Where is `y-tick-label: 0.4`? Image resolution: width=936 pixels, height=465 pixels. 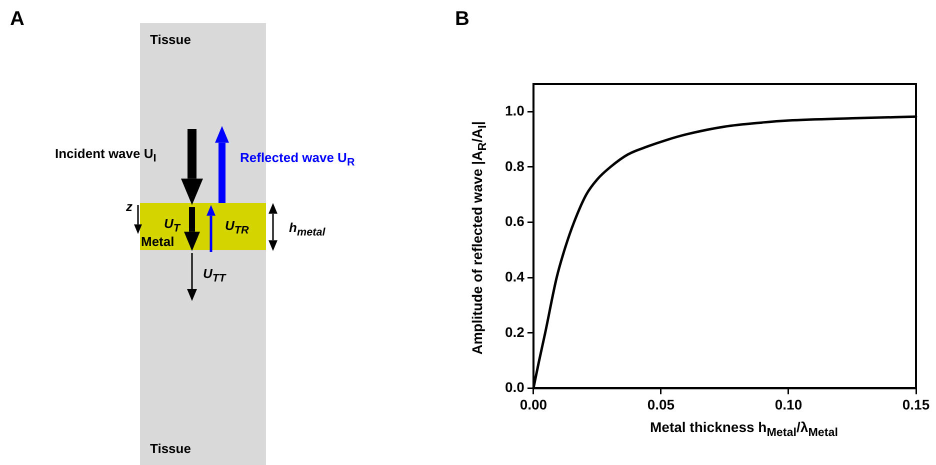
y-tick-label: 0.4 is located at coordinates (514, 276).